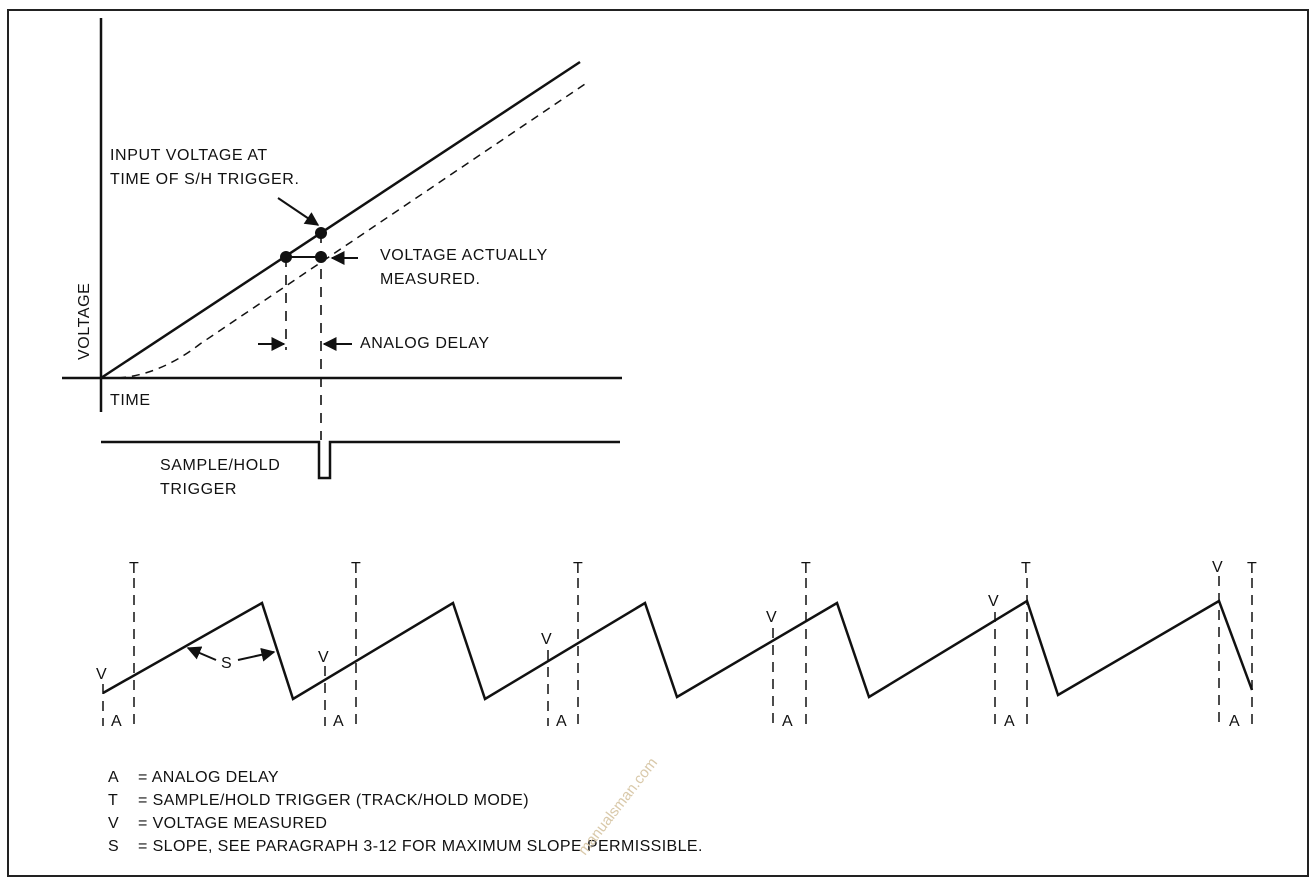 Image resolution: width=1314 pixels, height=880 pixels. Describe the element at coordinates (113, 823) in the screenshot. I see `legend-key-v: V` at that location.